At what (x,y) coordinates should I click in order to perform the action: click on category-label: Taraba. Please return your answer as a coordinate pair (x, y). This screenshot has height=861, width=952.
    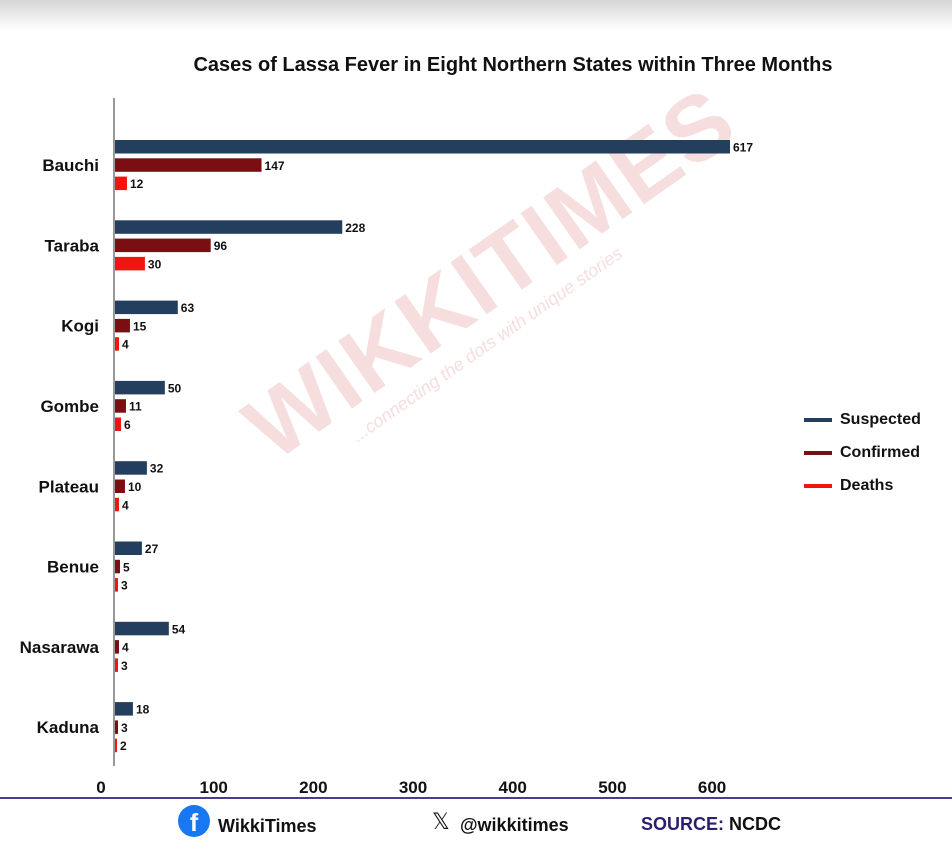
    Looking at the image, I should click on (72, 245).